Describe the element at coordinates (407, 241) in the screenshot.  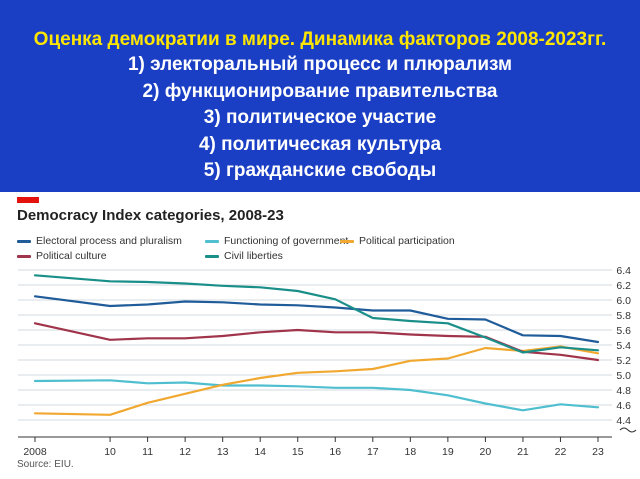
I see `legend-label: Political participation` at that location.